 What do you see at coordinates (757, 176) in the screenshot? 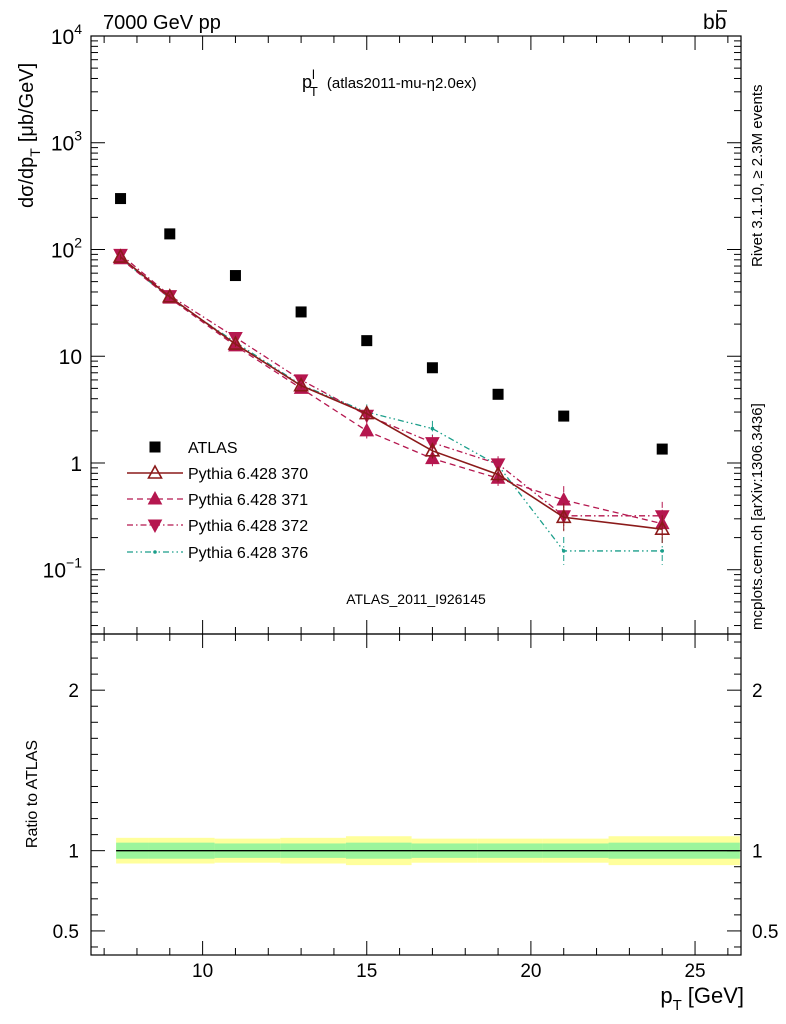
I see `rivet-label: Rivet 3.1.10, ≥ 2.3M events` at bounding box center [757, 176].